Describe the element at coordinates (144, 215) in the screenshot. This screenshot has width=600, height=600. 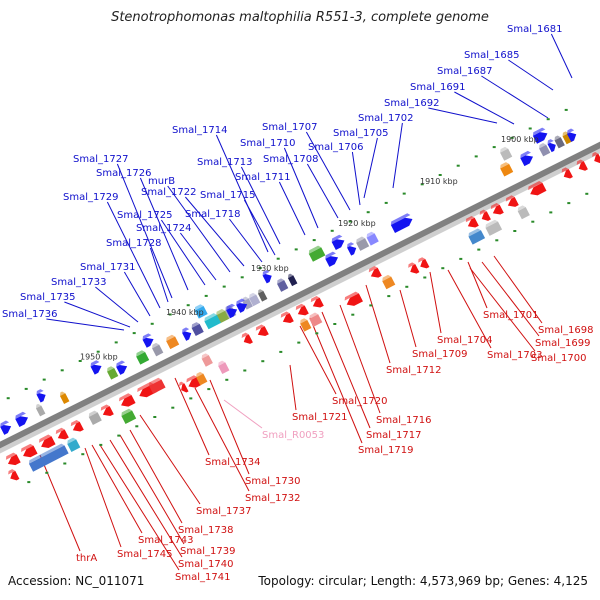
I see `gene-label-forward: Smal_1725` at that location.